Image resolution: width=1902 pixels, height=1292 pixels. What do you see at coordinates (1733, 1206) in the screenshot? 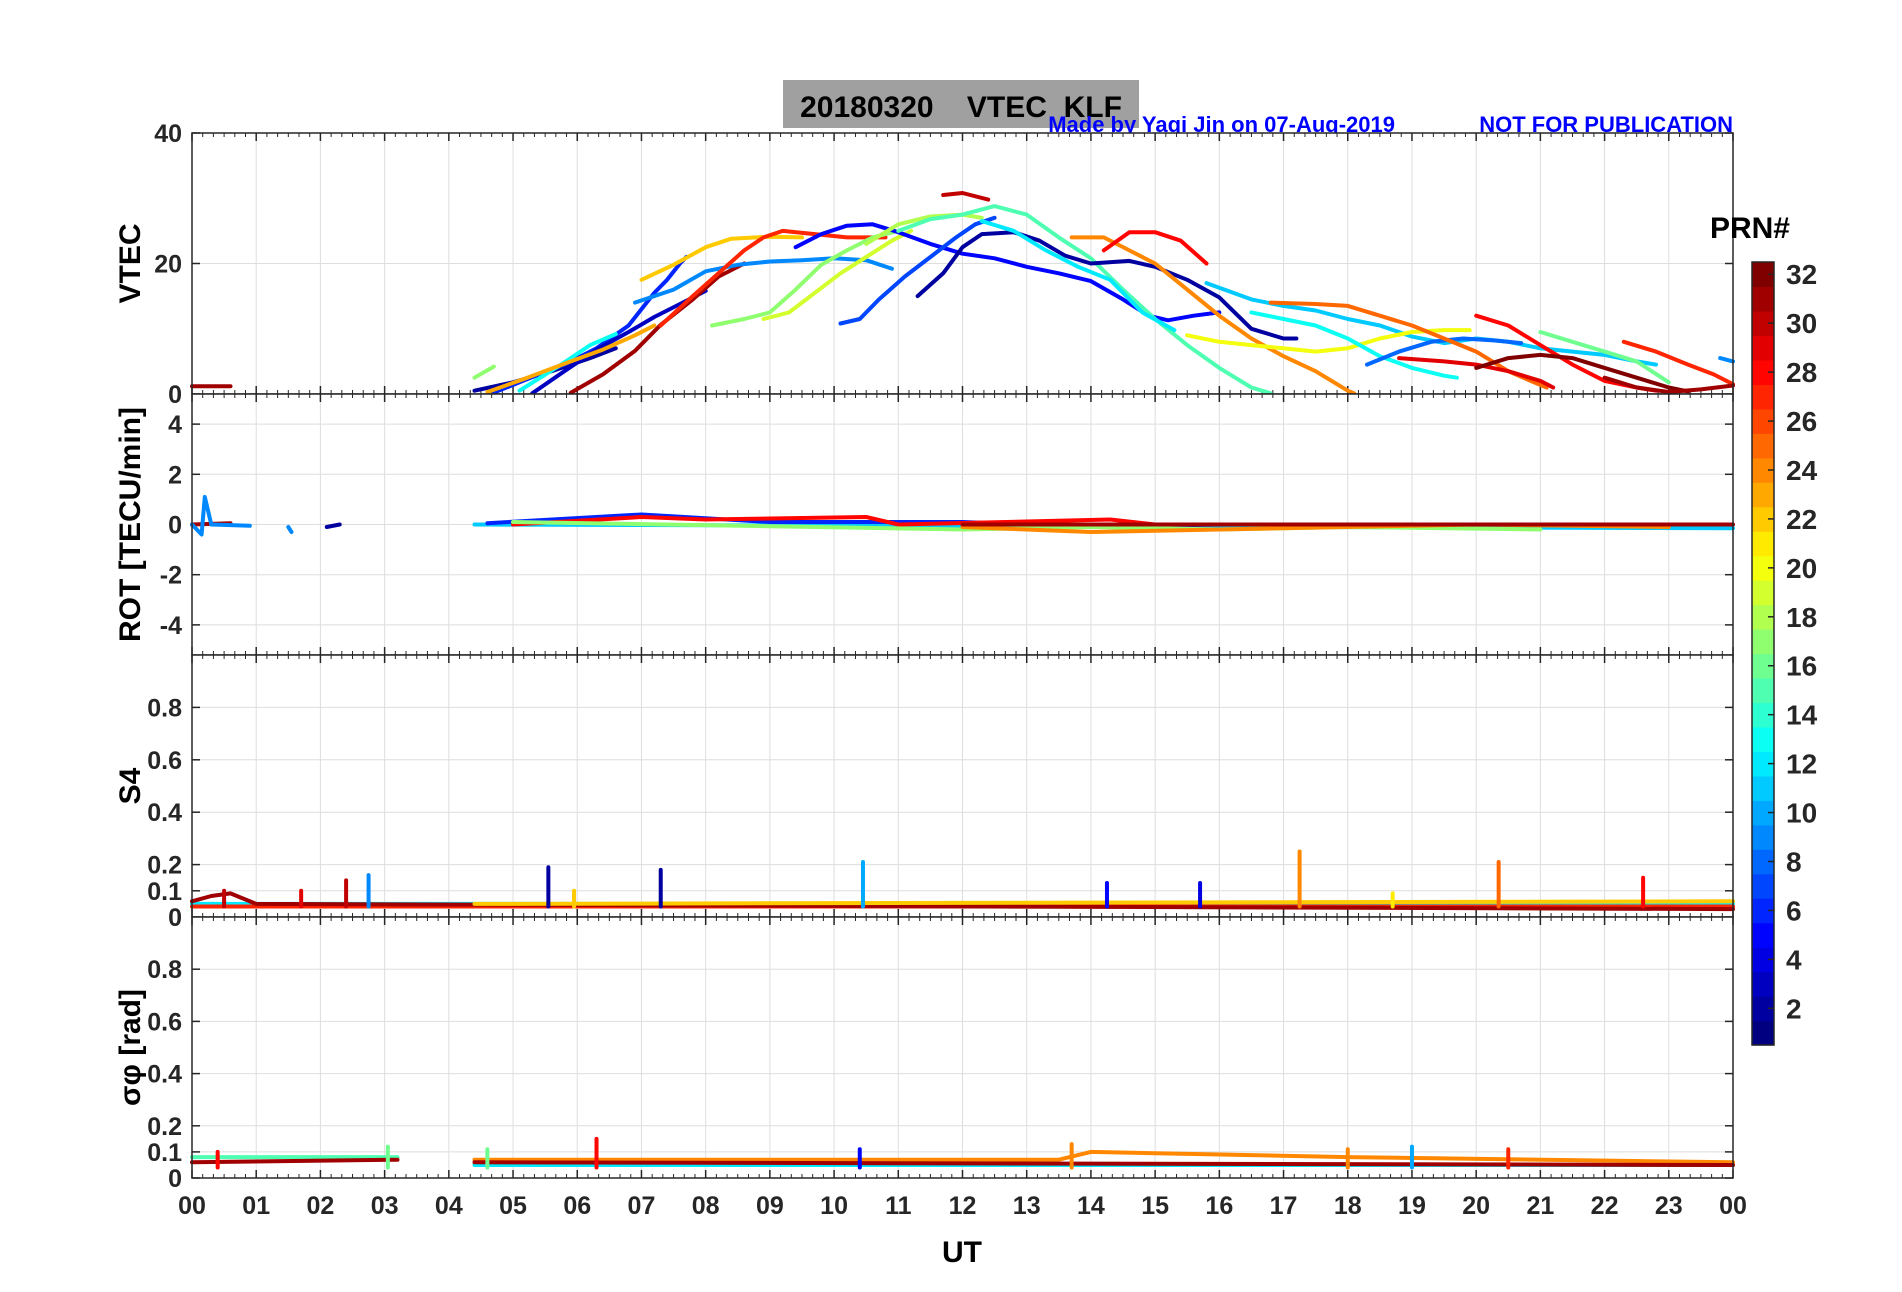
I see `x-tick-label: 00` at bounding box center [1733, 1206].